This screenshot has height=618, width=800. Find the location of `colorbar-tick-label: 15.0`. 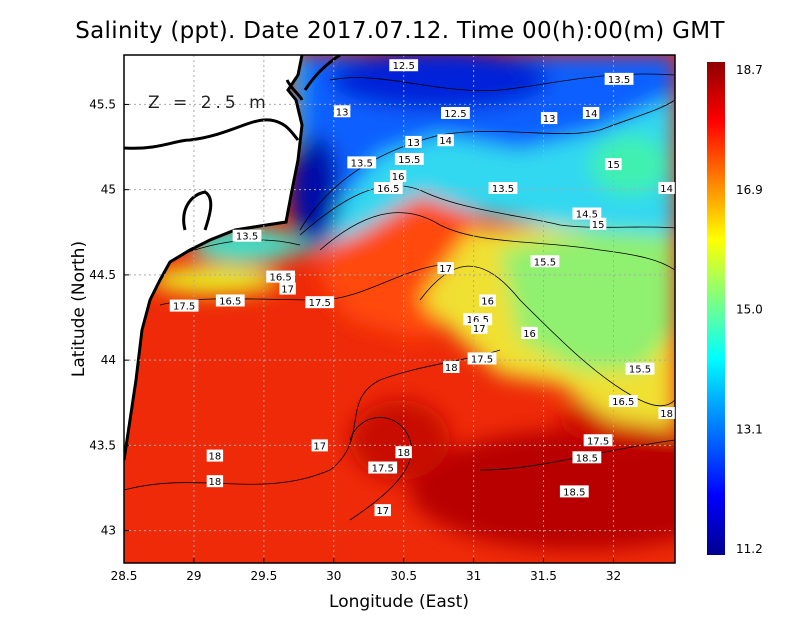

colorbar-tick-label: 15.0 is located at coordinates (749, 310).